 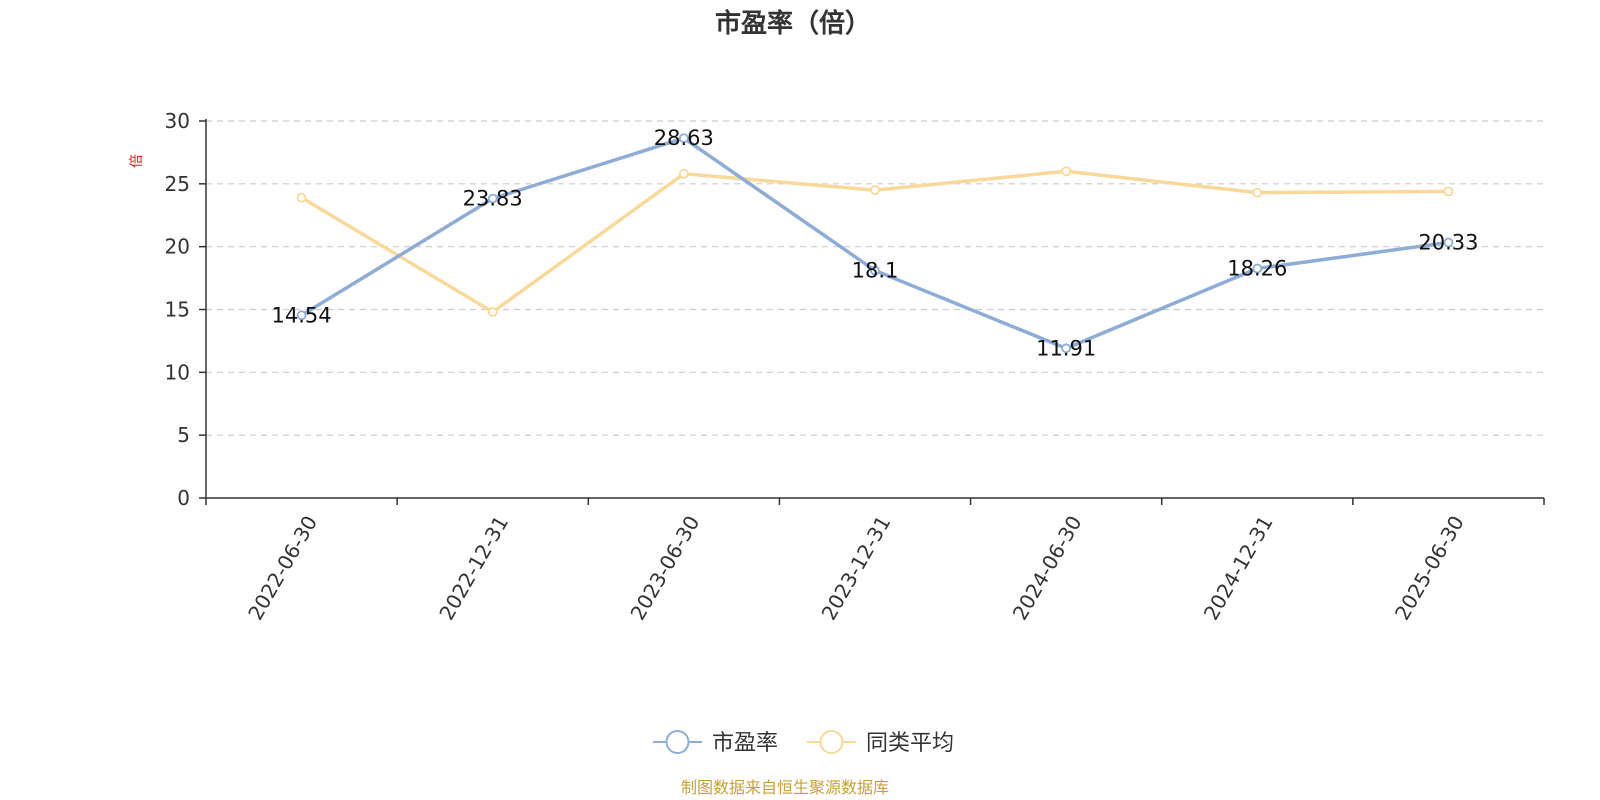 I want to click on x-tick-label: 2024-06-30, so click(x=1047, y=568).